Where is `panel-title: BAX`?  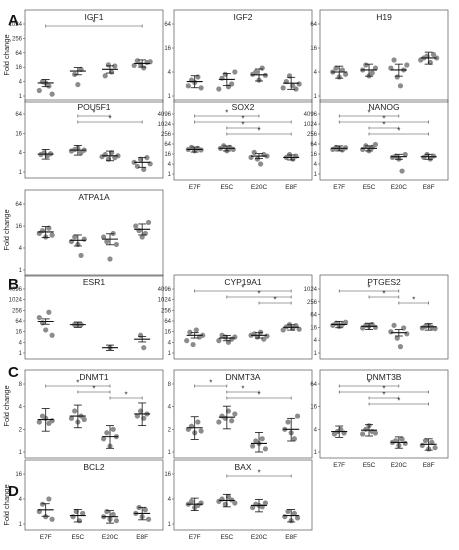 panel-title: BAX is located at coordinates (242, 467).